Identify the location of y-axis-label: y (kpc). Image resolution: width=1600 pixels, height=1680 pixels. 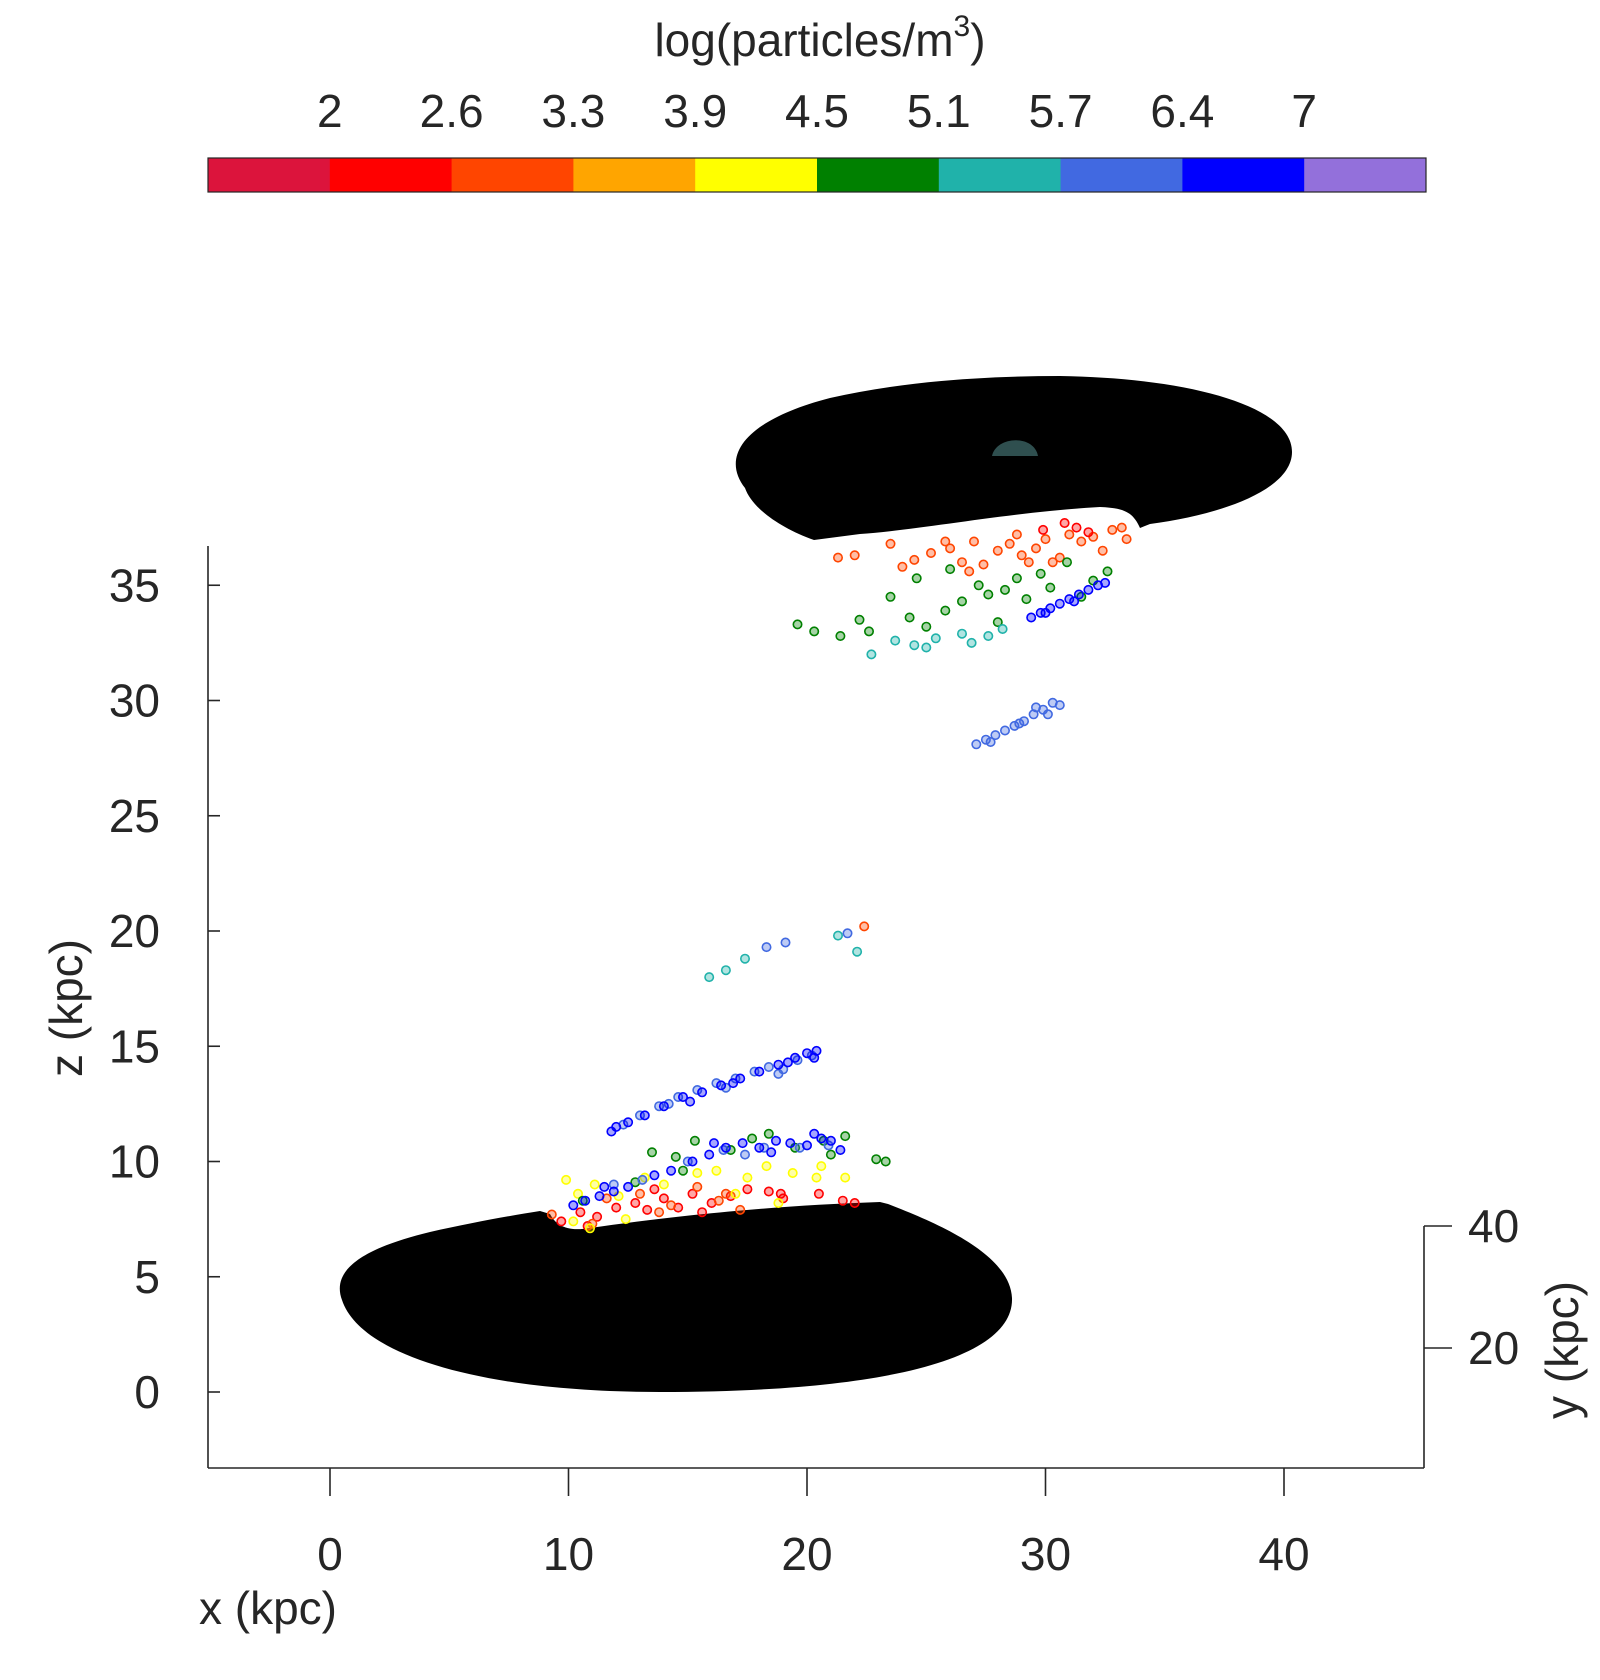
(1562, 1350).